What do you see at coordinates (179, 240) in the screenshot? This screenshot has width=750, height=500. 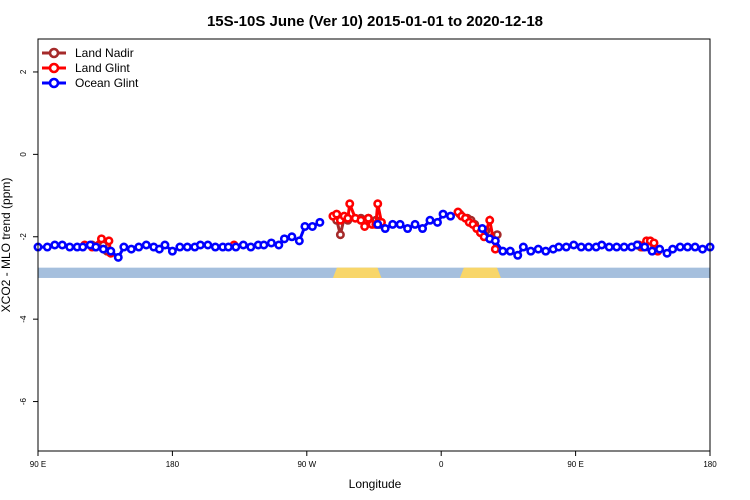 I see `series-line` at bounding box center [179, 240].